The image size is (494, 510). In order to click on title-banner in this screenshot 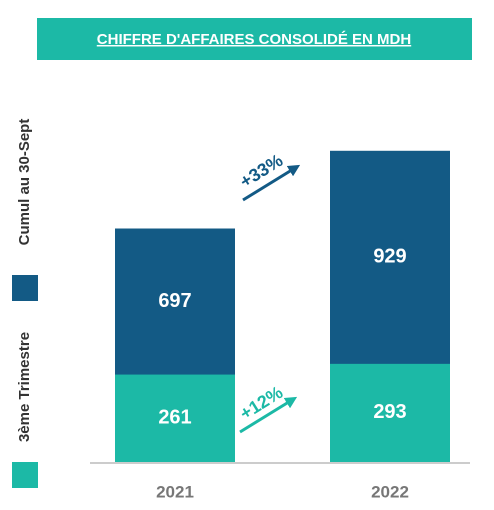, I will do `click(254, 39)`.